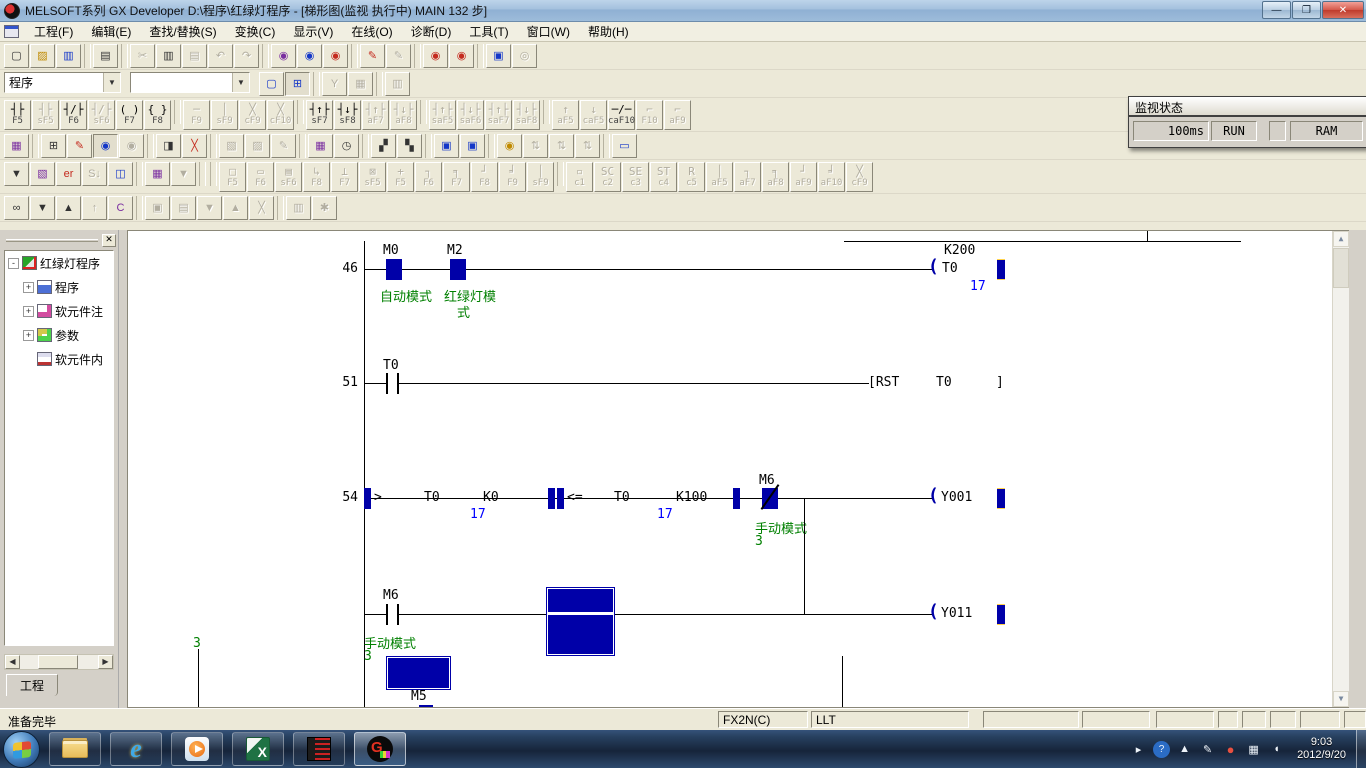  I want to click on scroll-thumb, so click(58, 662).